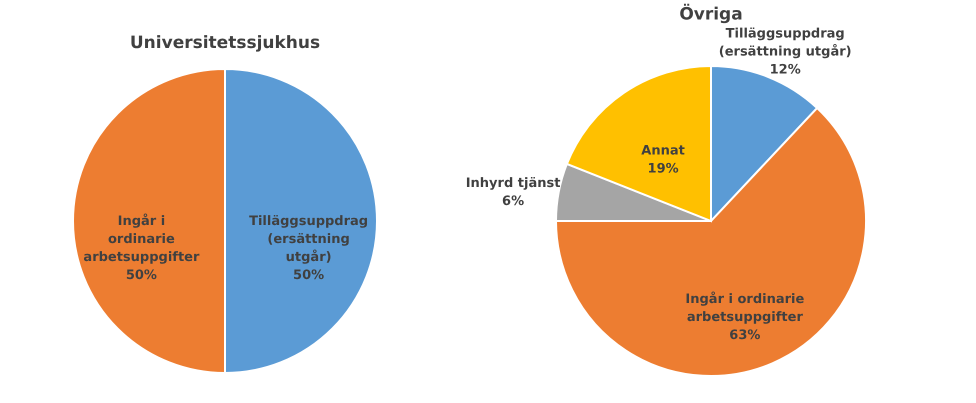 This screenshot has height=403, width=976. I want to click on chart-title: Universitetssjukhus, so click(225, 43).